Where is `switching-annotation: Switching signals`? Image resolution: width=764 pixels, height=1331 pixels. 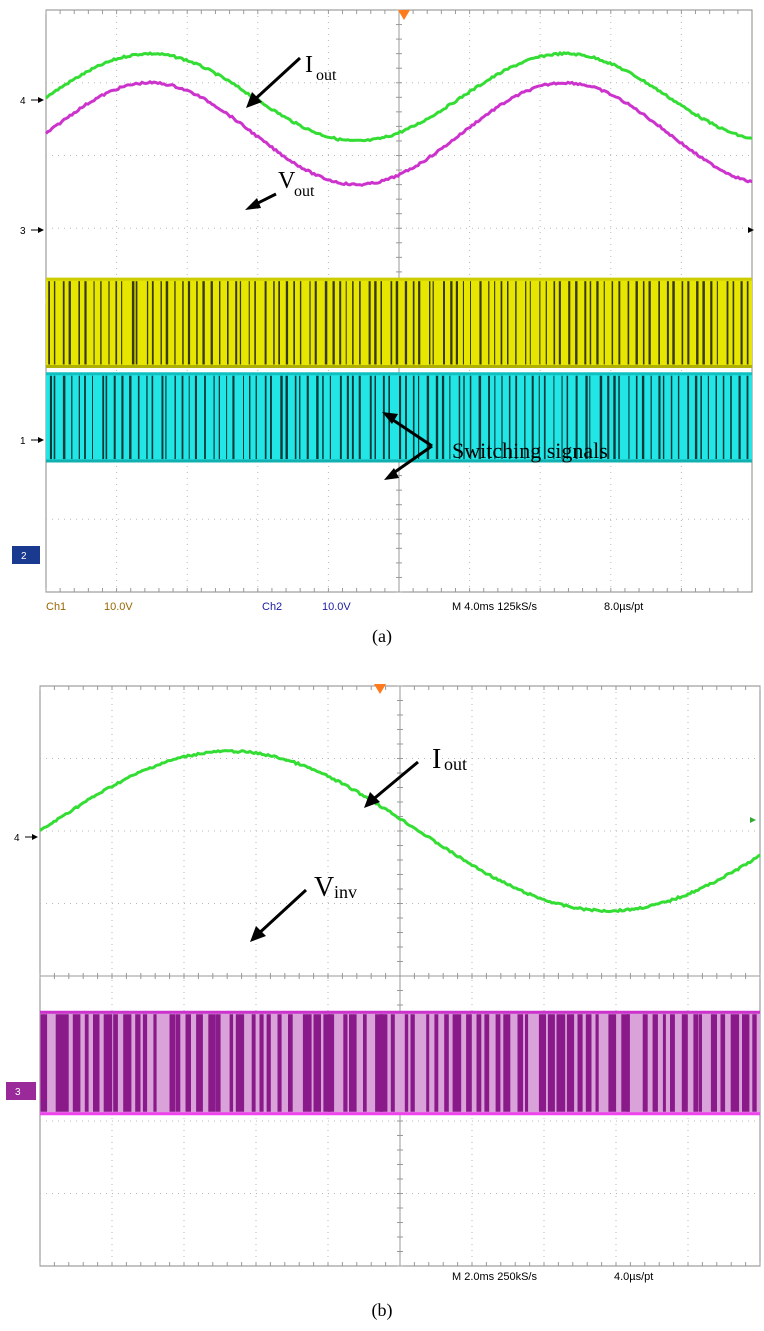
switching-annotation: Switching signals is located at coordinates (495, 446).